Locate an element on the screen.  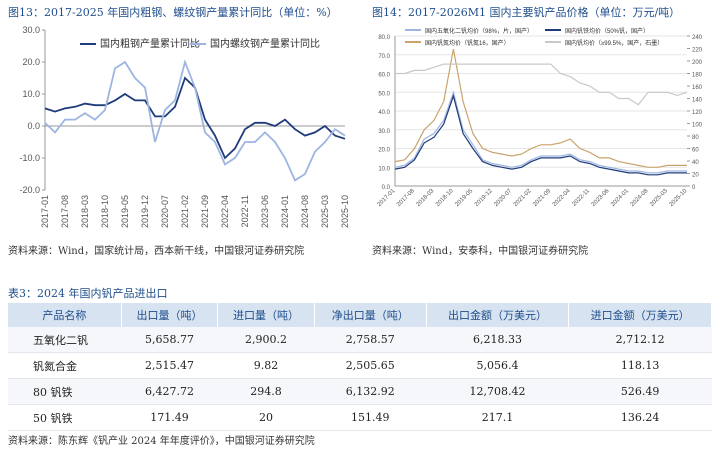
y-tick-label: -20.0 is located at coordinates (29, 190).